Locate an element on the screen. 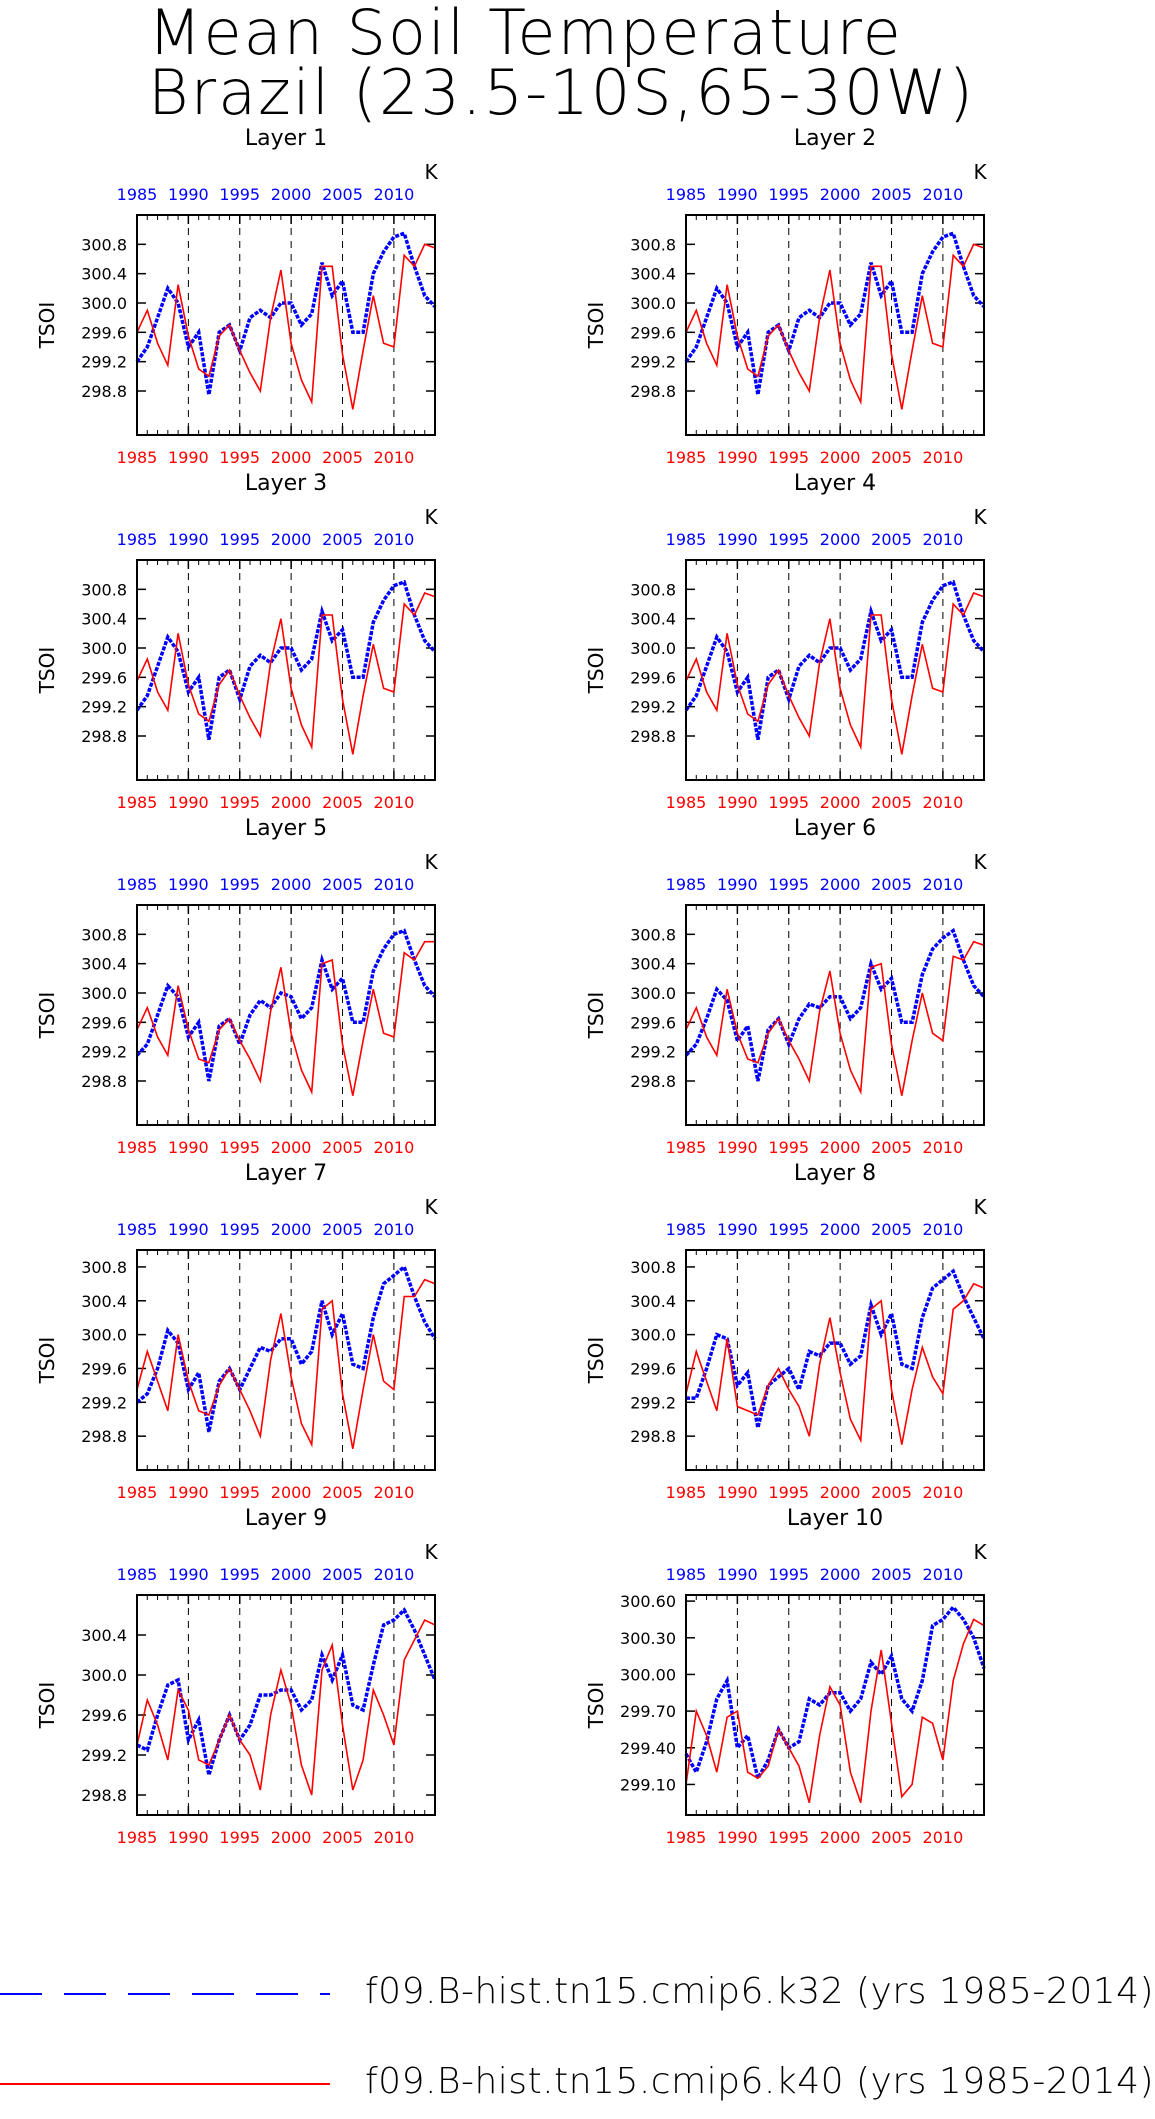 This screenshot has height=2119, width=1155. x-tick-label-bottom: 2005 is located at coordinates (342, 1837).